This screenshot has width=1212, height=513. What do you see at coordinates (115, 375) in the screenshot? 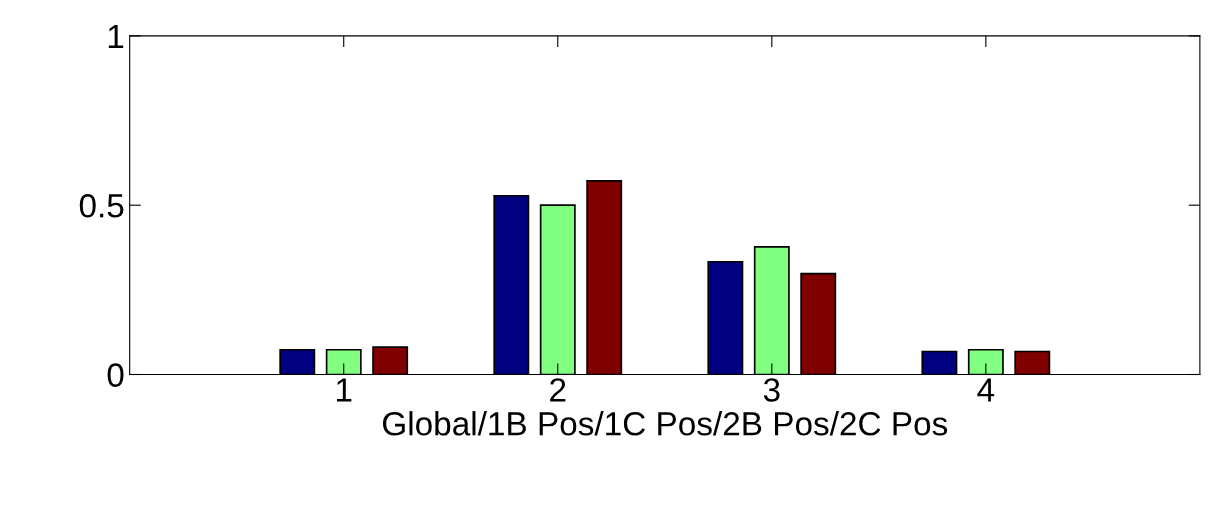
I see `y-tick-label: 0` at bounding box center [115, 375].